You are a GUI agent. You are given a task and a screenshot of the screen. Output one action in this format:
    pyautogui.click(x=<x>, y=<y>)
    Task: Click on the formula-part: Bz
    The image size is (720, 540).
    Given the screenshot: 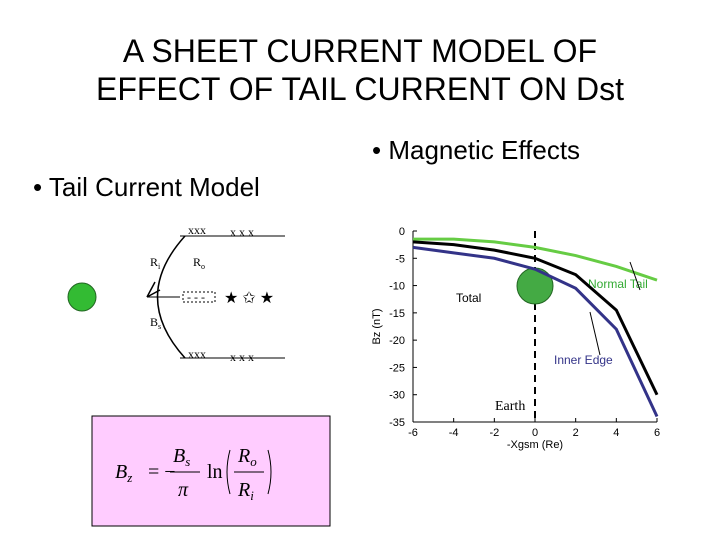 What is the action you would take?
    pyautogui.click(x=123, y=473)
    